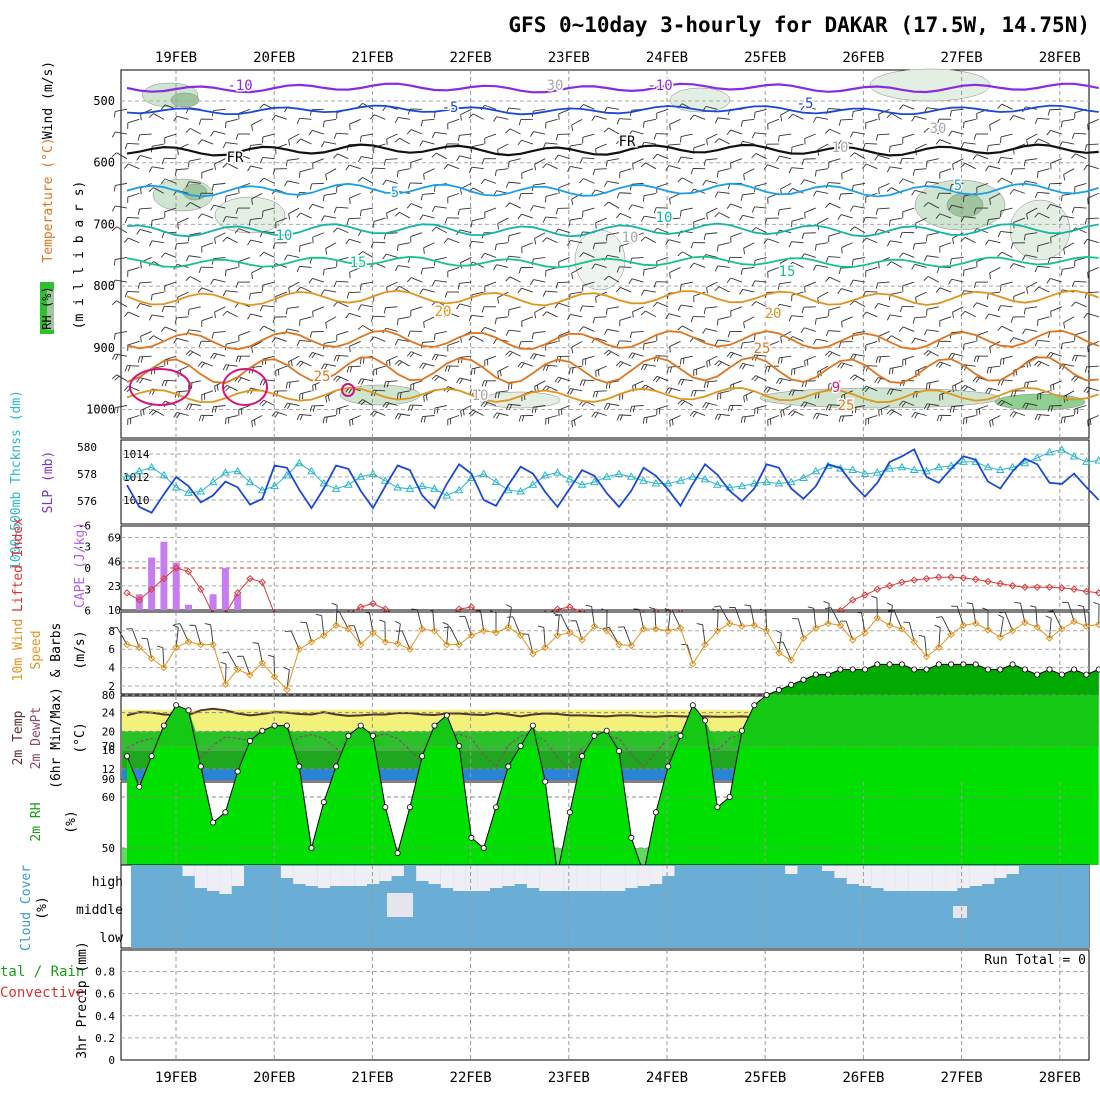 This screenshot has width=1100, height=1100. What do you see at coordinates (443, 312) in the screenshot?
I see `contour-label: 20` at bounding box center [443, 312].